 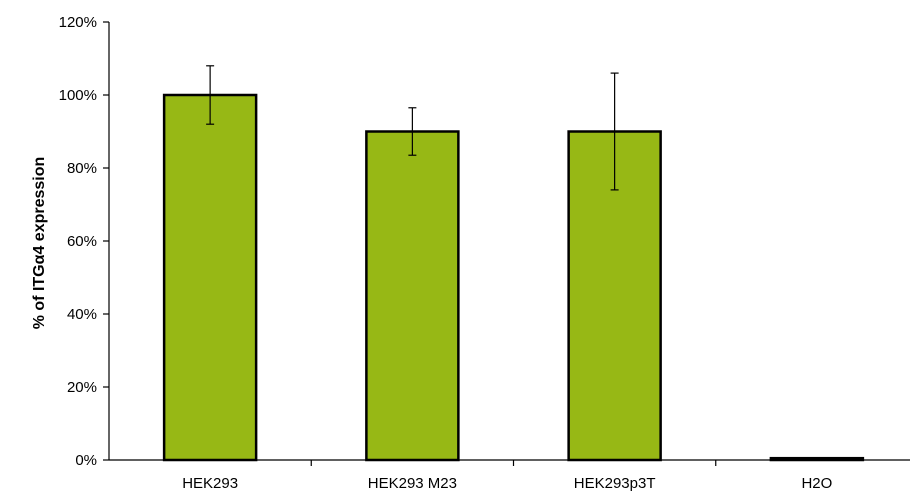 What do you see at coordinates (817, 459) in the screenshot?
I see `bar-h2o` at bounding box center [817, 459].